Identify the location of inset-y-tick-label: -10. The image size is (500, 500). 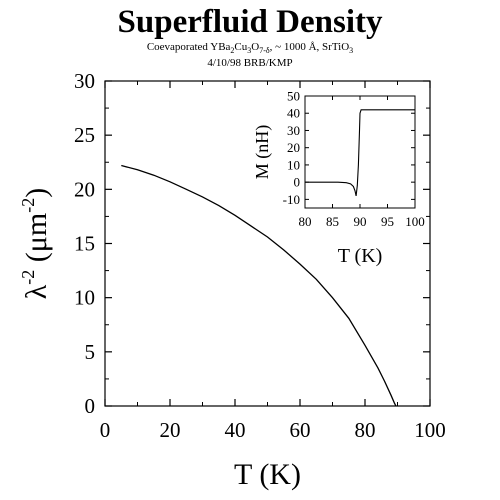
(291, 199).